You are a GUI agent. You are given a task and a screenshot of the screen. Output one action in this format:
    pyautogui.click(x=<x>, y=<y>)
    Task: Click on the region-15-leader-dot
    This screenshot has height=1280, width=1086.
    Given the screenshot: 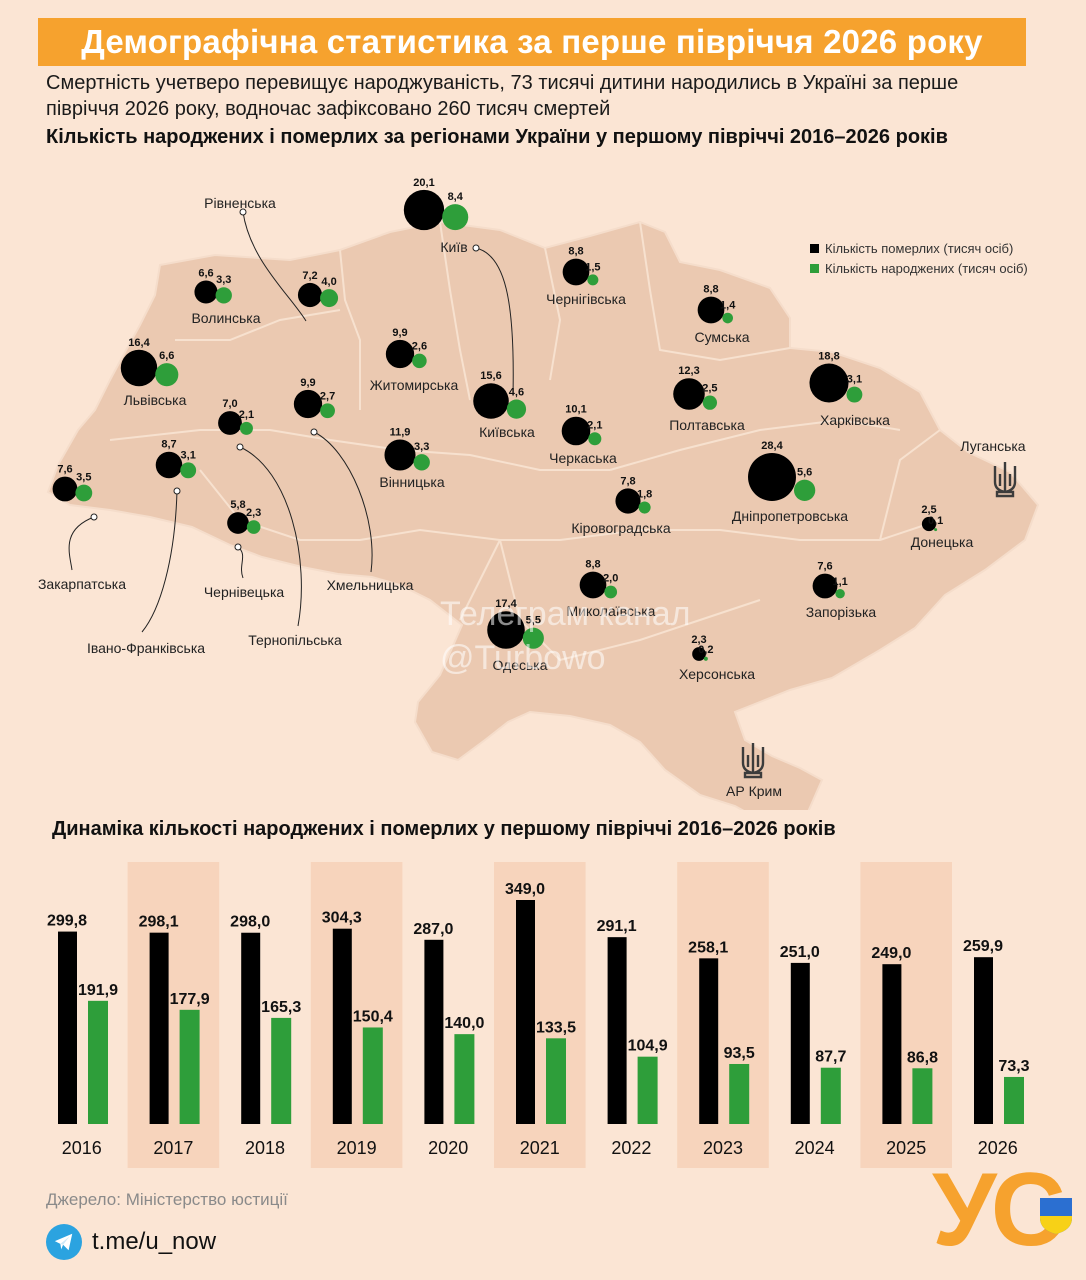 What is the action you would take?
    pyautogui.click(x=94, y=517)
    